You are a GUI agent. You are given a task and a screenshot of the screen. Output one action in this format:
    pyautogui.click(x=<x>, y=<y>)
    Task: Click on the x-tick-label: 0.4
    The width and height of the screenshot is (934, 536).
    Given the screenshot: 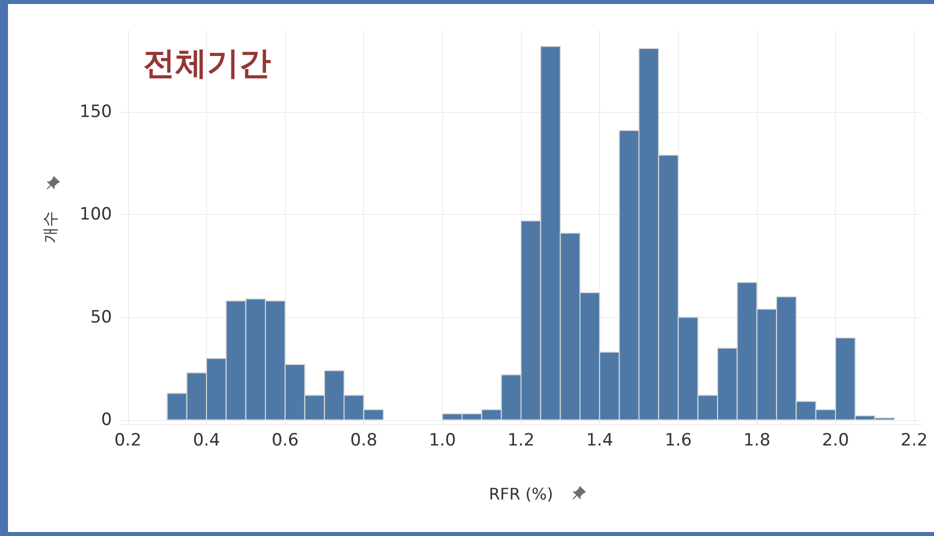 What is the action you would take?
    pyautogui.click(x=206, y=440)
    